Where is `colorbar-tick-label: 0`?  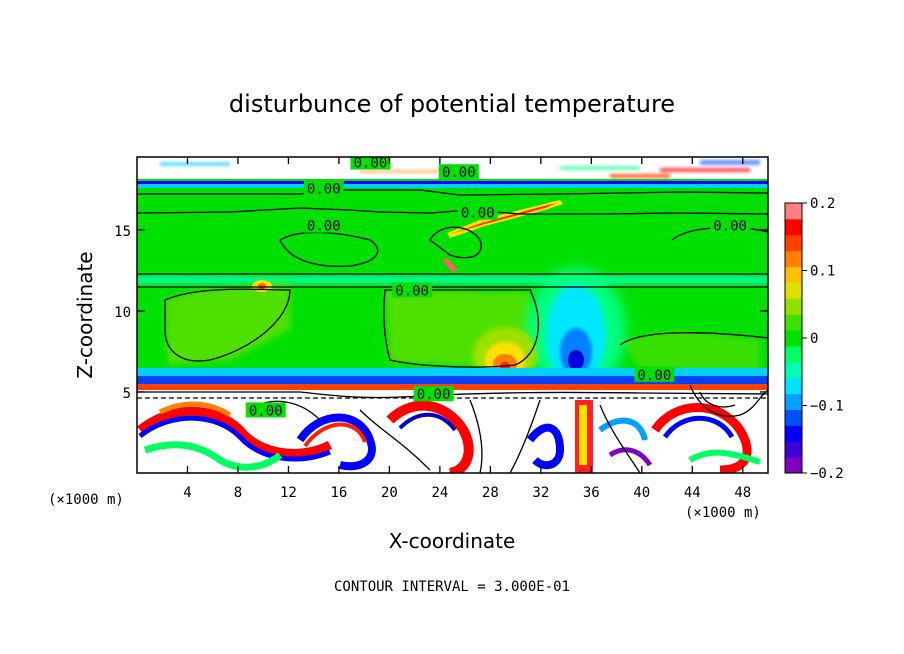
colorbar-tick-label: 0 is located at coordinates (814, 339).